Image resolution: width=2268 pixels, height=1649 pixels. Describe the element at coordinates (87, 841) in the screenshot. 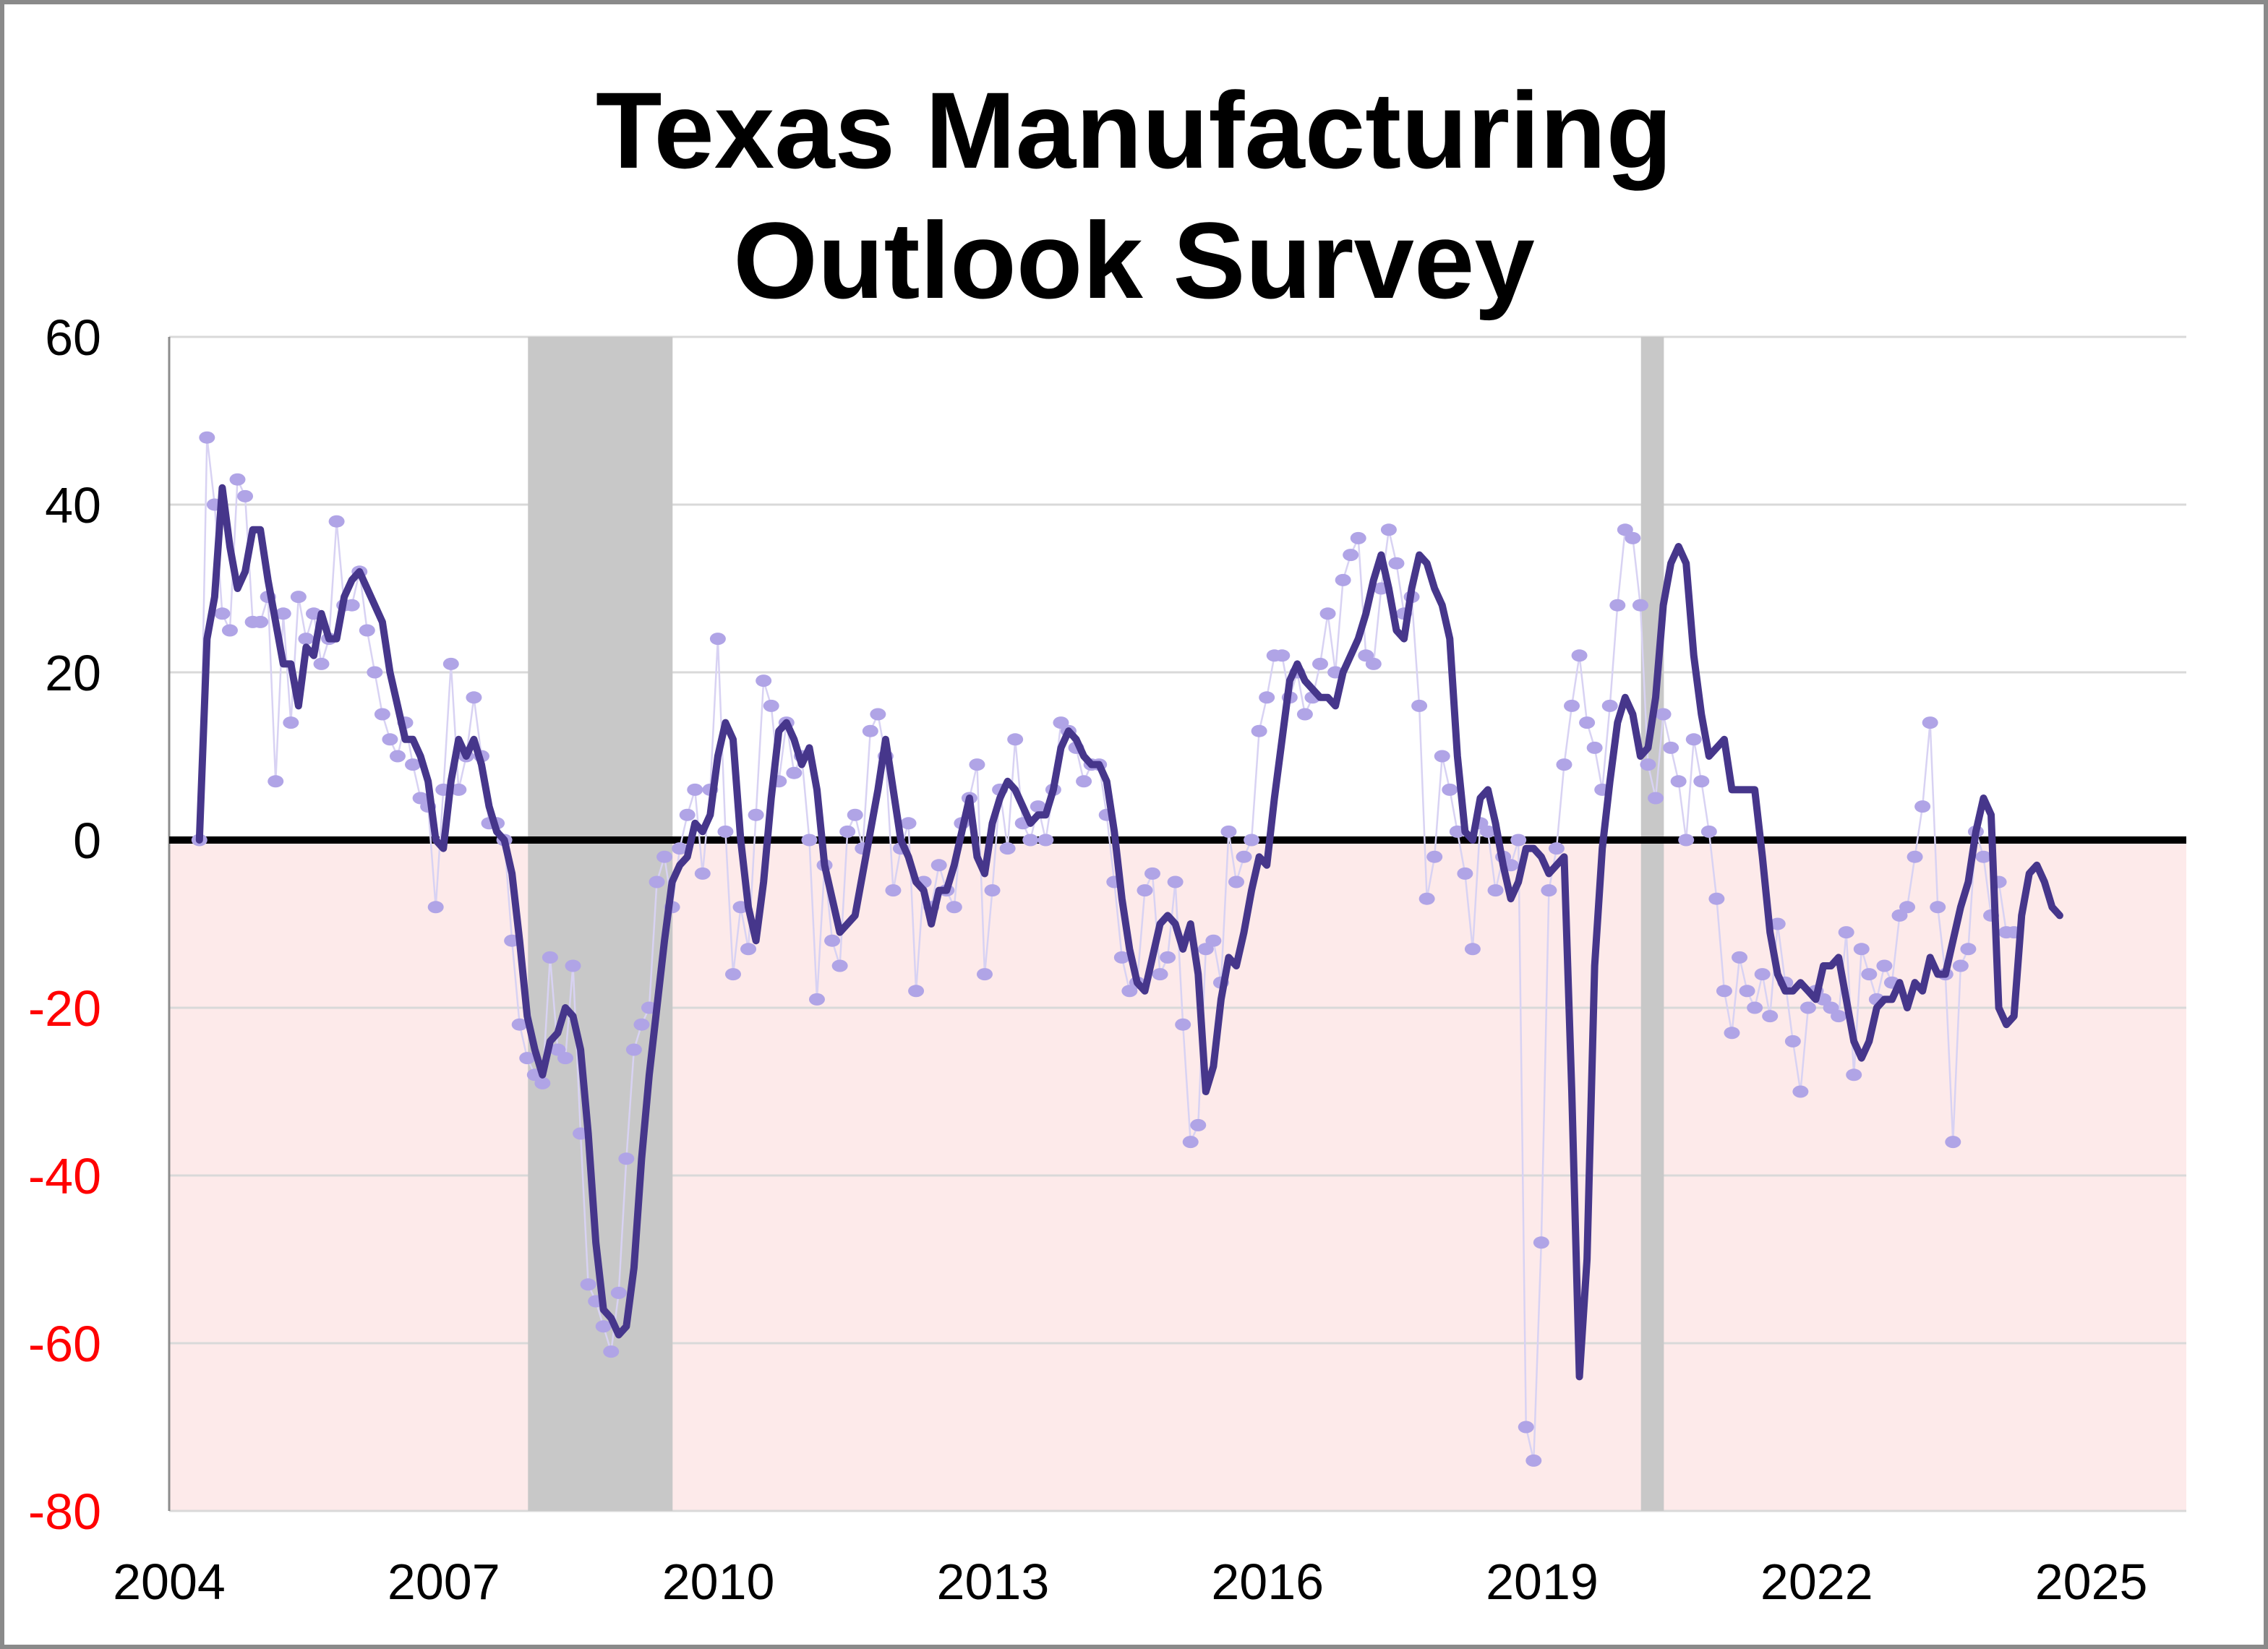

I see `y-tick-label: 0` at that location.